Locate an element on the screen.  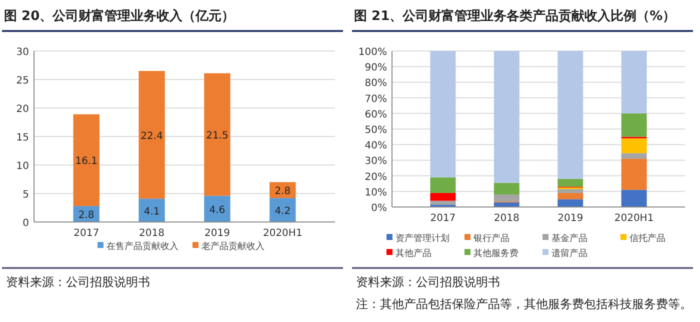
y-tick-label: 0% is located at coordinates (379, 208).